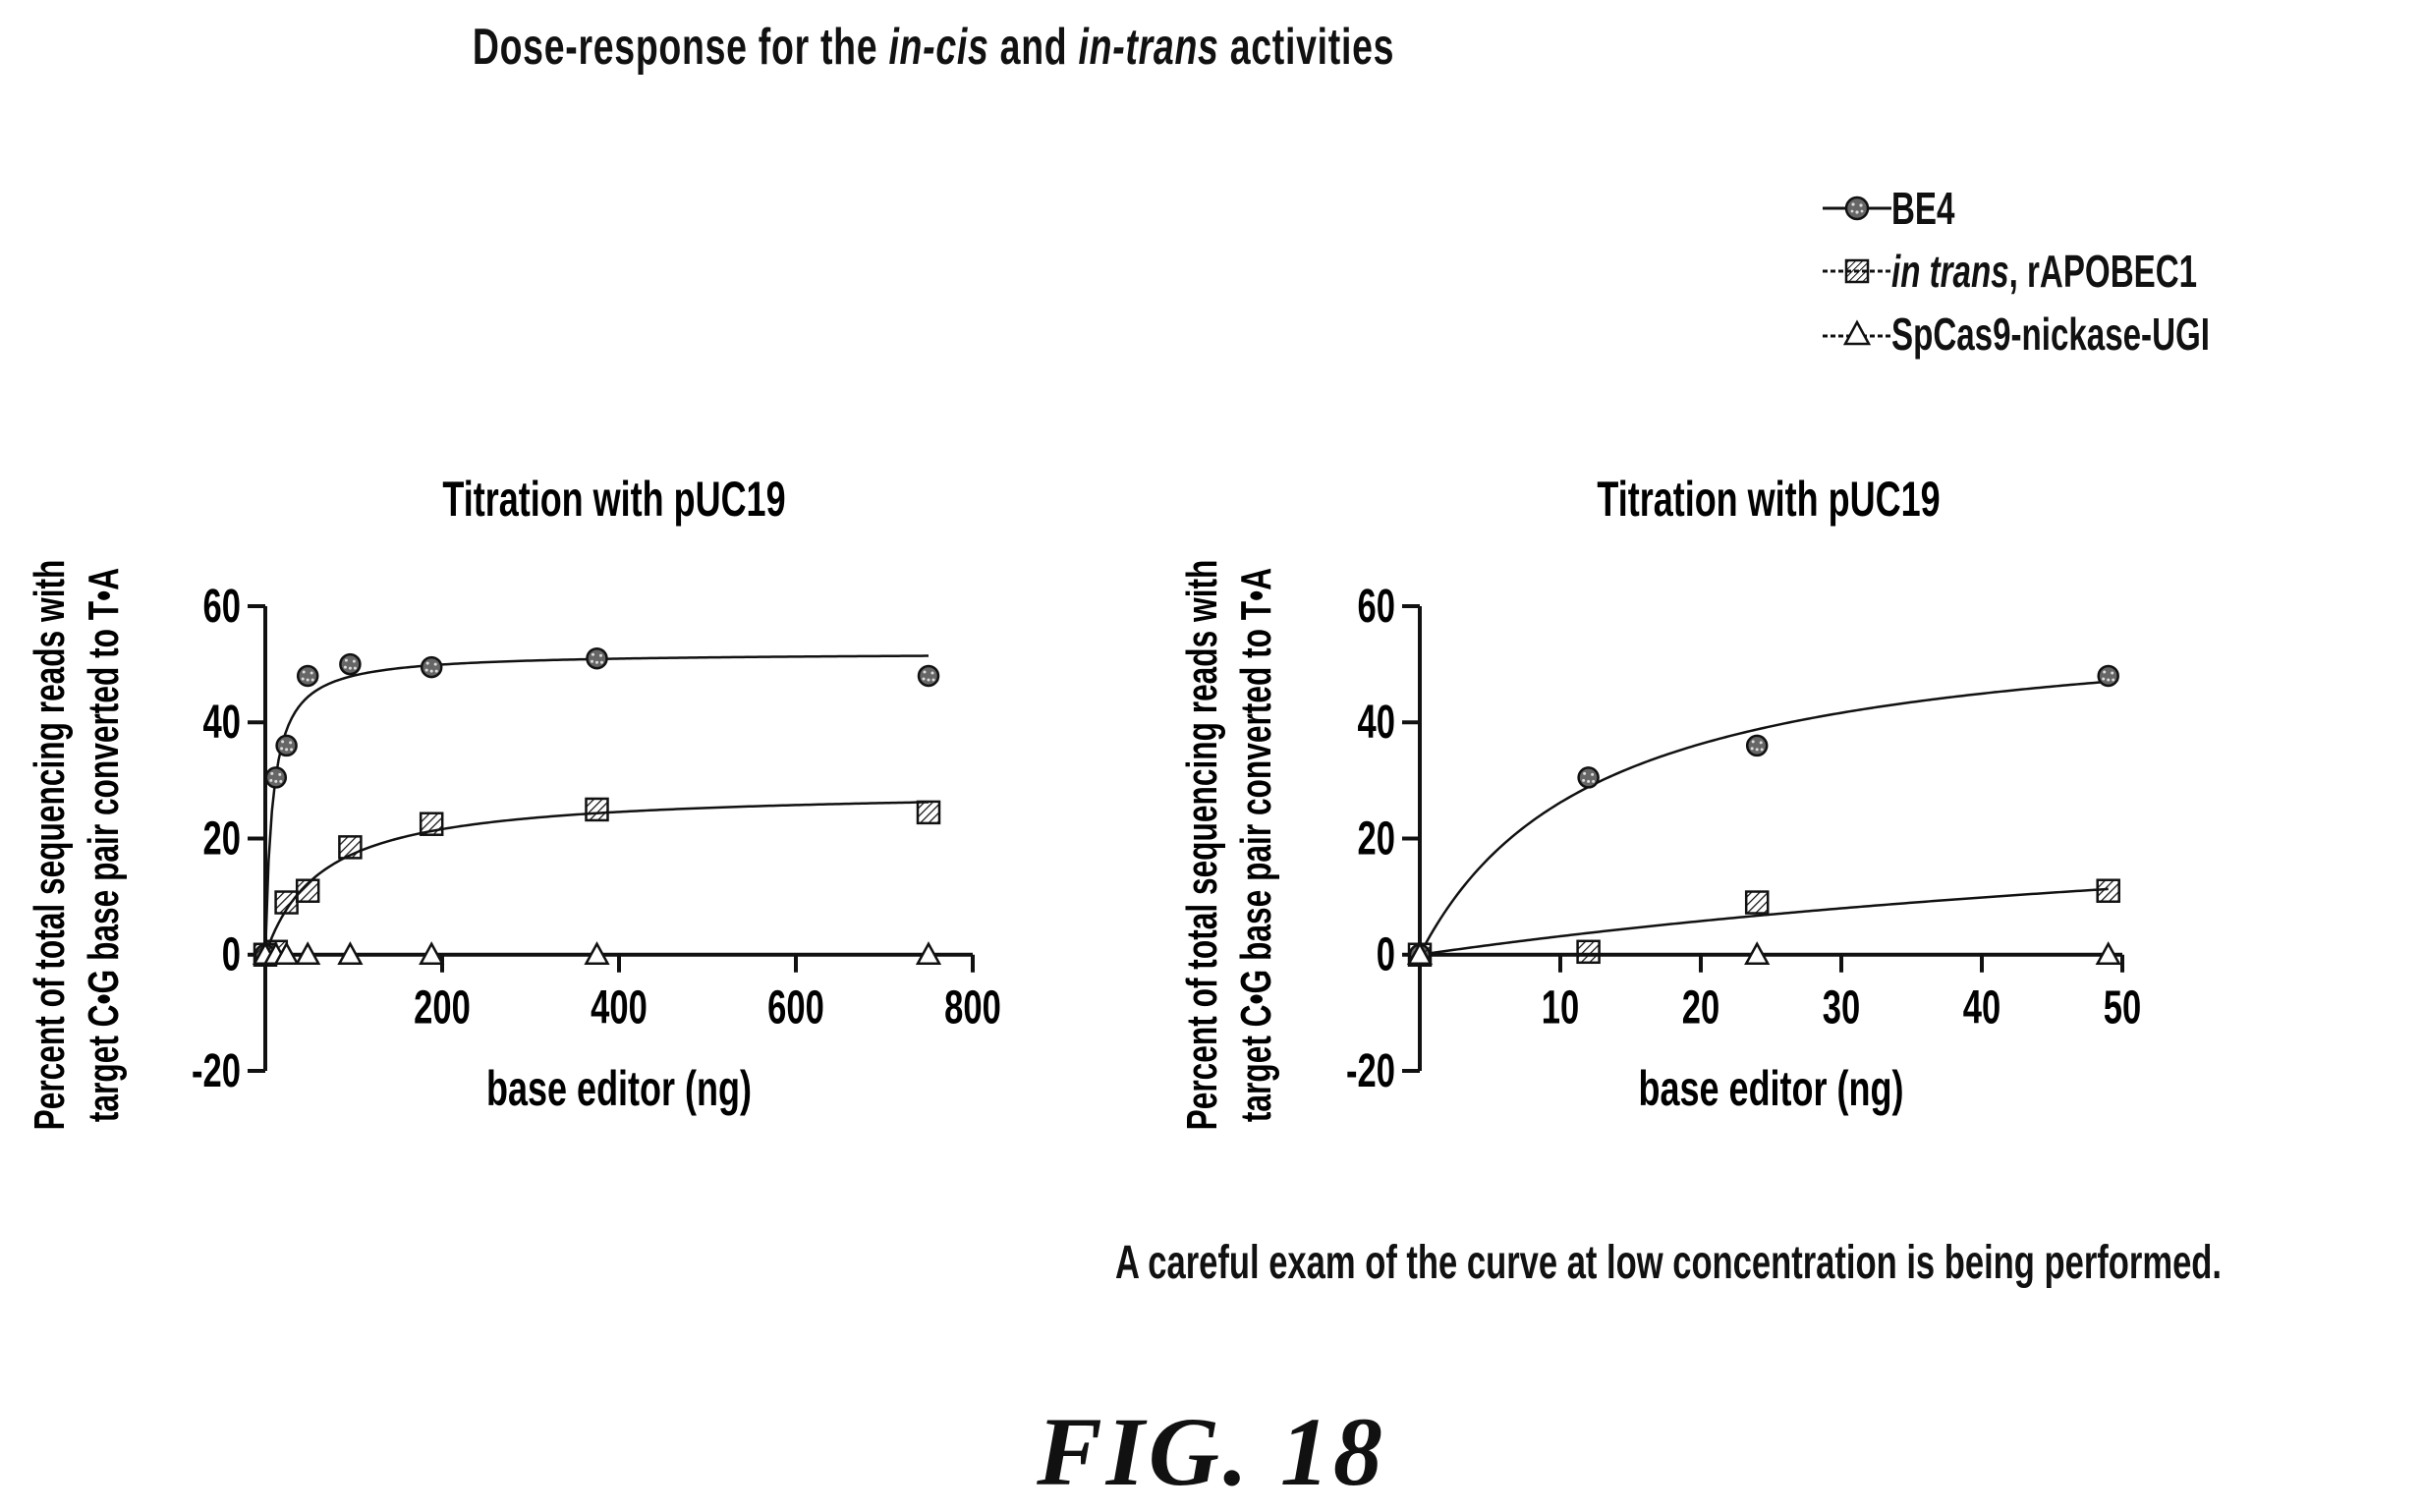 This screenshot has height=1512, width=2423. Describe the element at coordinates (2045, 271) in the screenshot. I see `legend-label-in-trans: in trans, rAPOBEC1` at that location.